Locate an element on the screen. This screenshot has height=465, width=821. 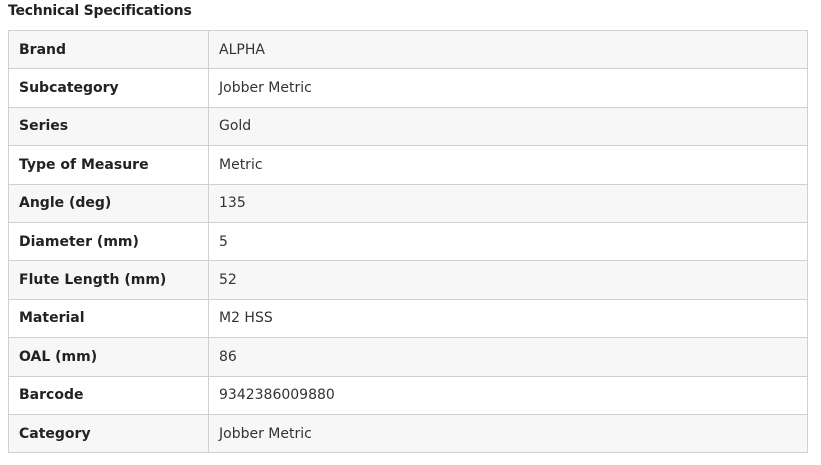
table-row: Flute Length (mm) 52 is located at coordinates (408, 280).